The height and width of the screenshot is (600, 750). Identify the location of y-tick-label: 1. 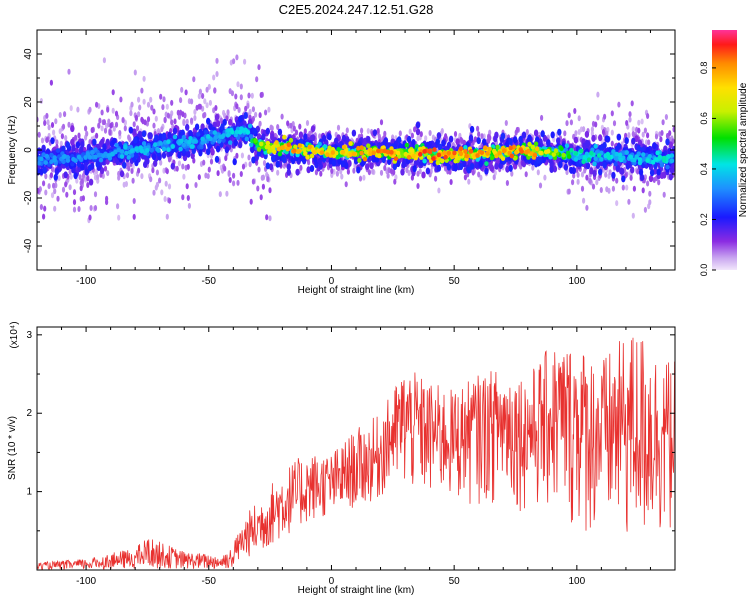
(29, 492).